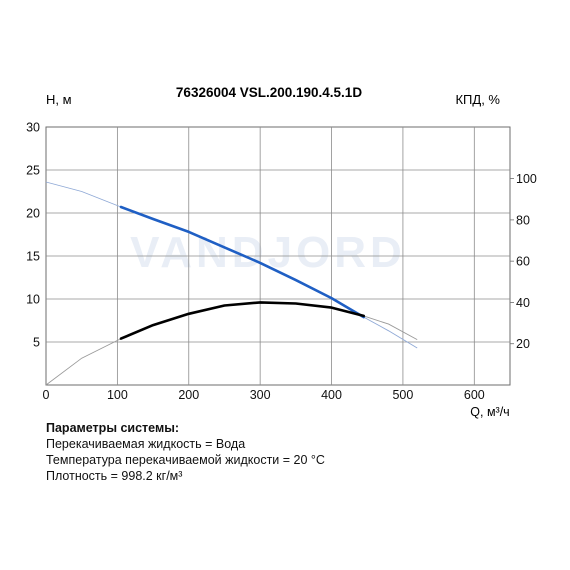  I want to click on y-tick-label-left: 25, so click(33, 171).